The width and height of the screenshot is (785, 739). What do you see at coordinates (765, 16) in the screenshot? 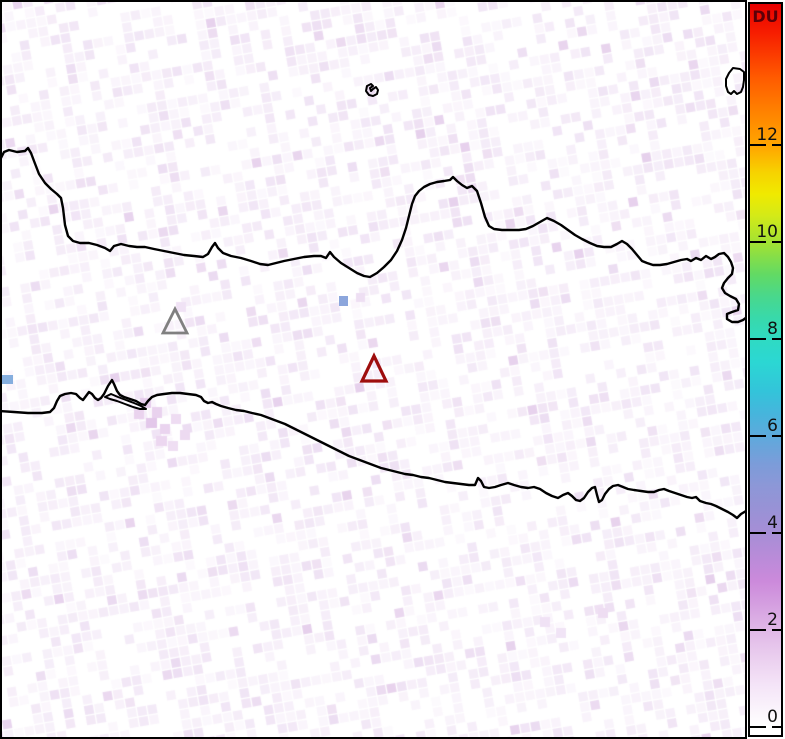
I see `colorbar-unit-label: DU` at bounding box center [765, 16].